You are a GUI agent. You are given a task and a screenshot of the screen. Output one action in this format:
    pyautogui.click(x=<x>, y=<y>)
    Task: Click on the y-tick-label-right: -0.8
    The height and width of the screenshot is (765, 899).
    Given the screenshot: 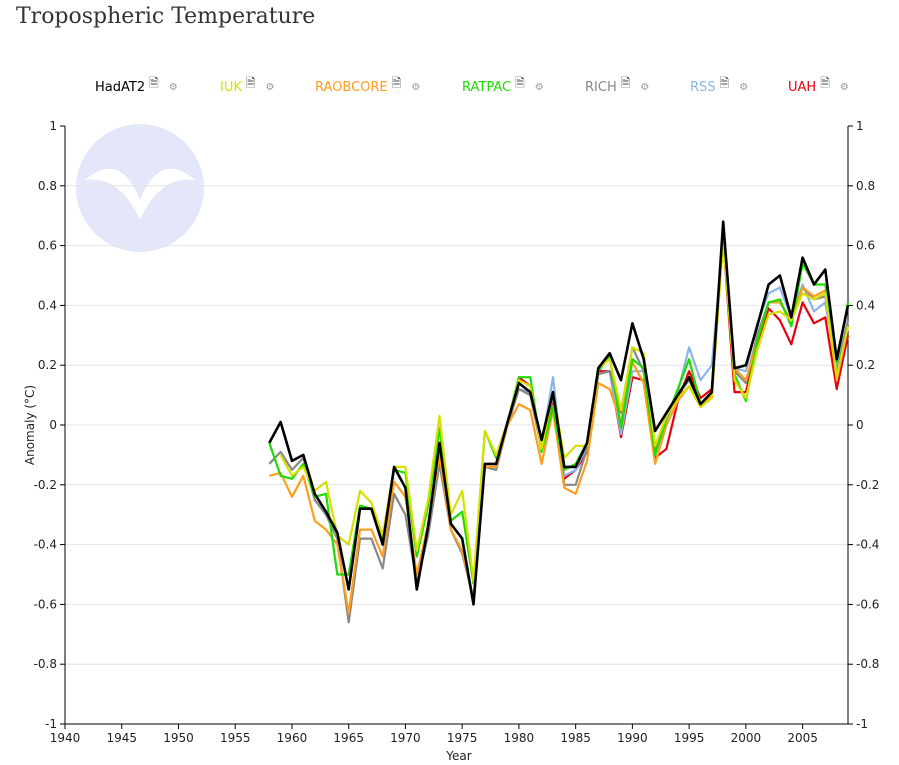 What is the action you would take?
    pyautogui.click(x=867, y=664)
    